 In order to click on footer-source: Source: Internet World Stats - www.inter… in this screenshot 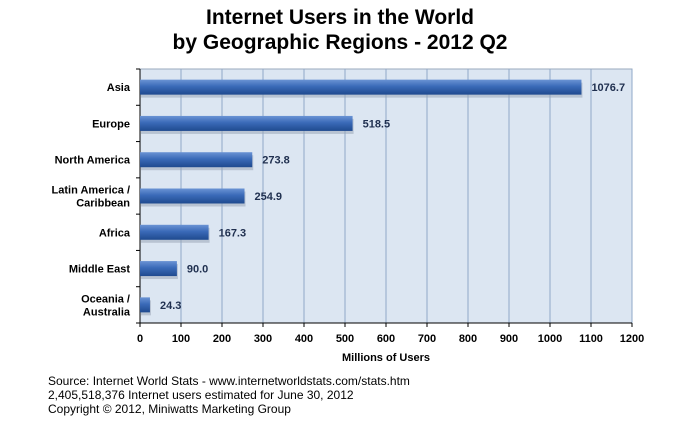, I will do `click(229, 381)`.